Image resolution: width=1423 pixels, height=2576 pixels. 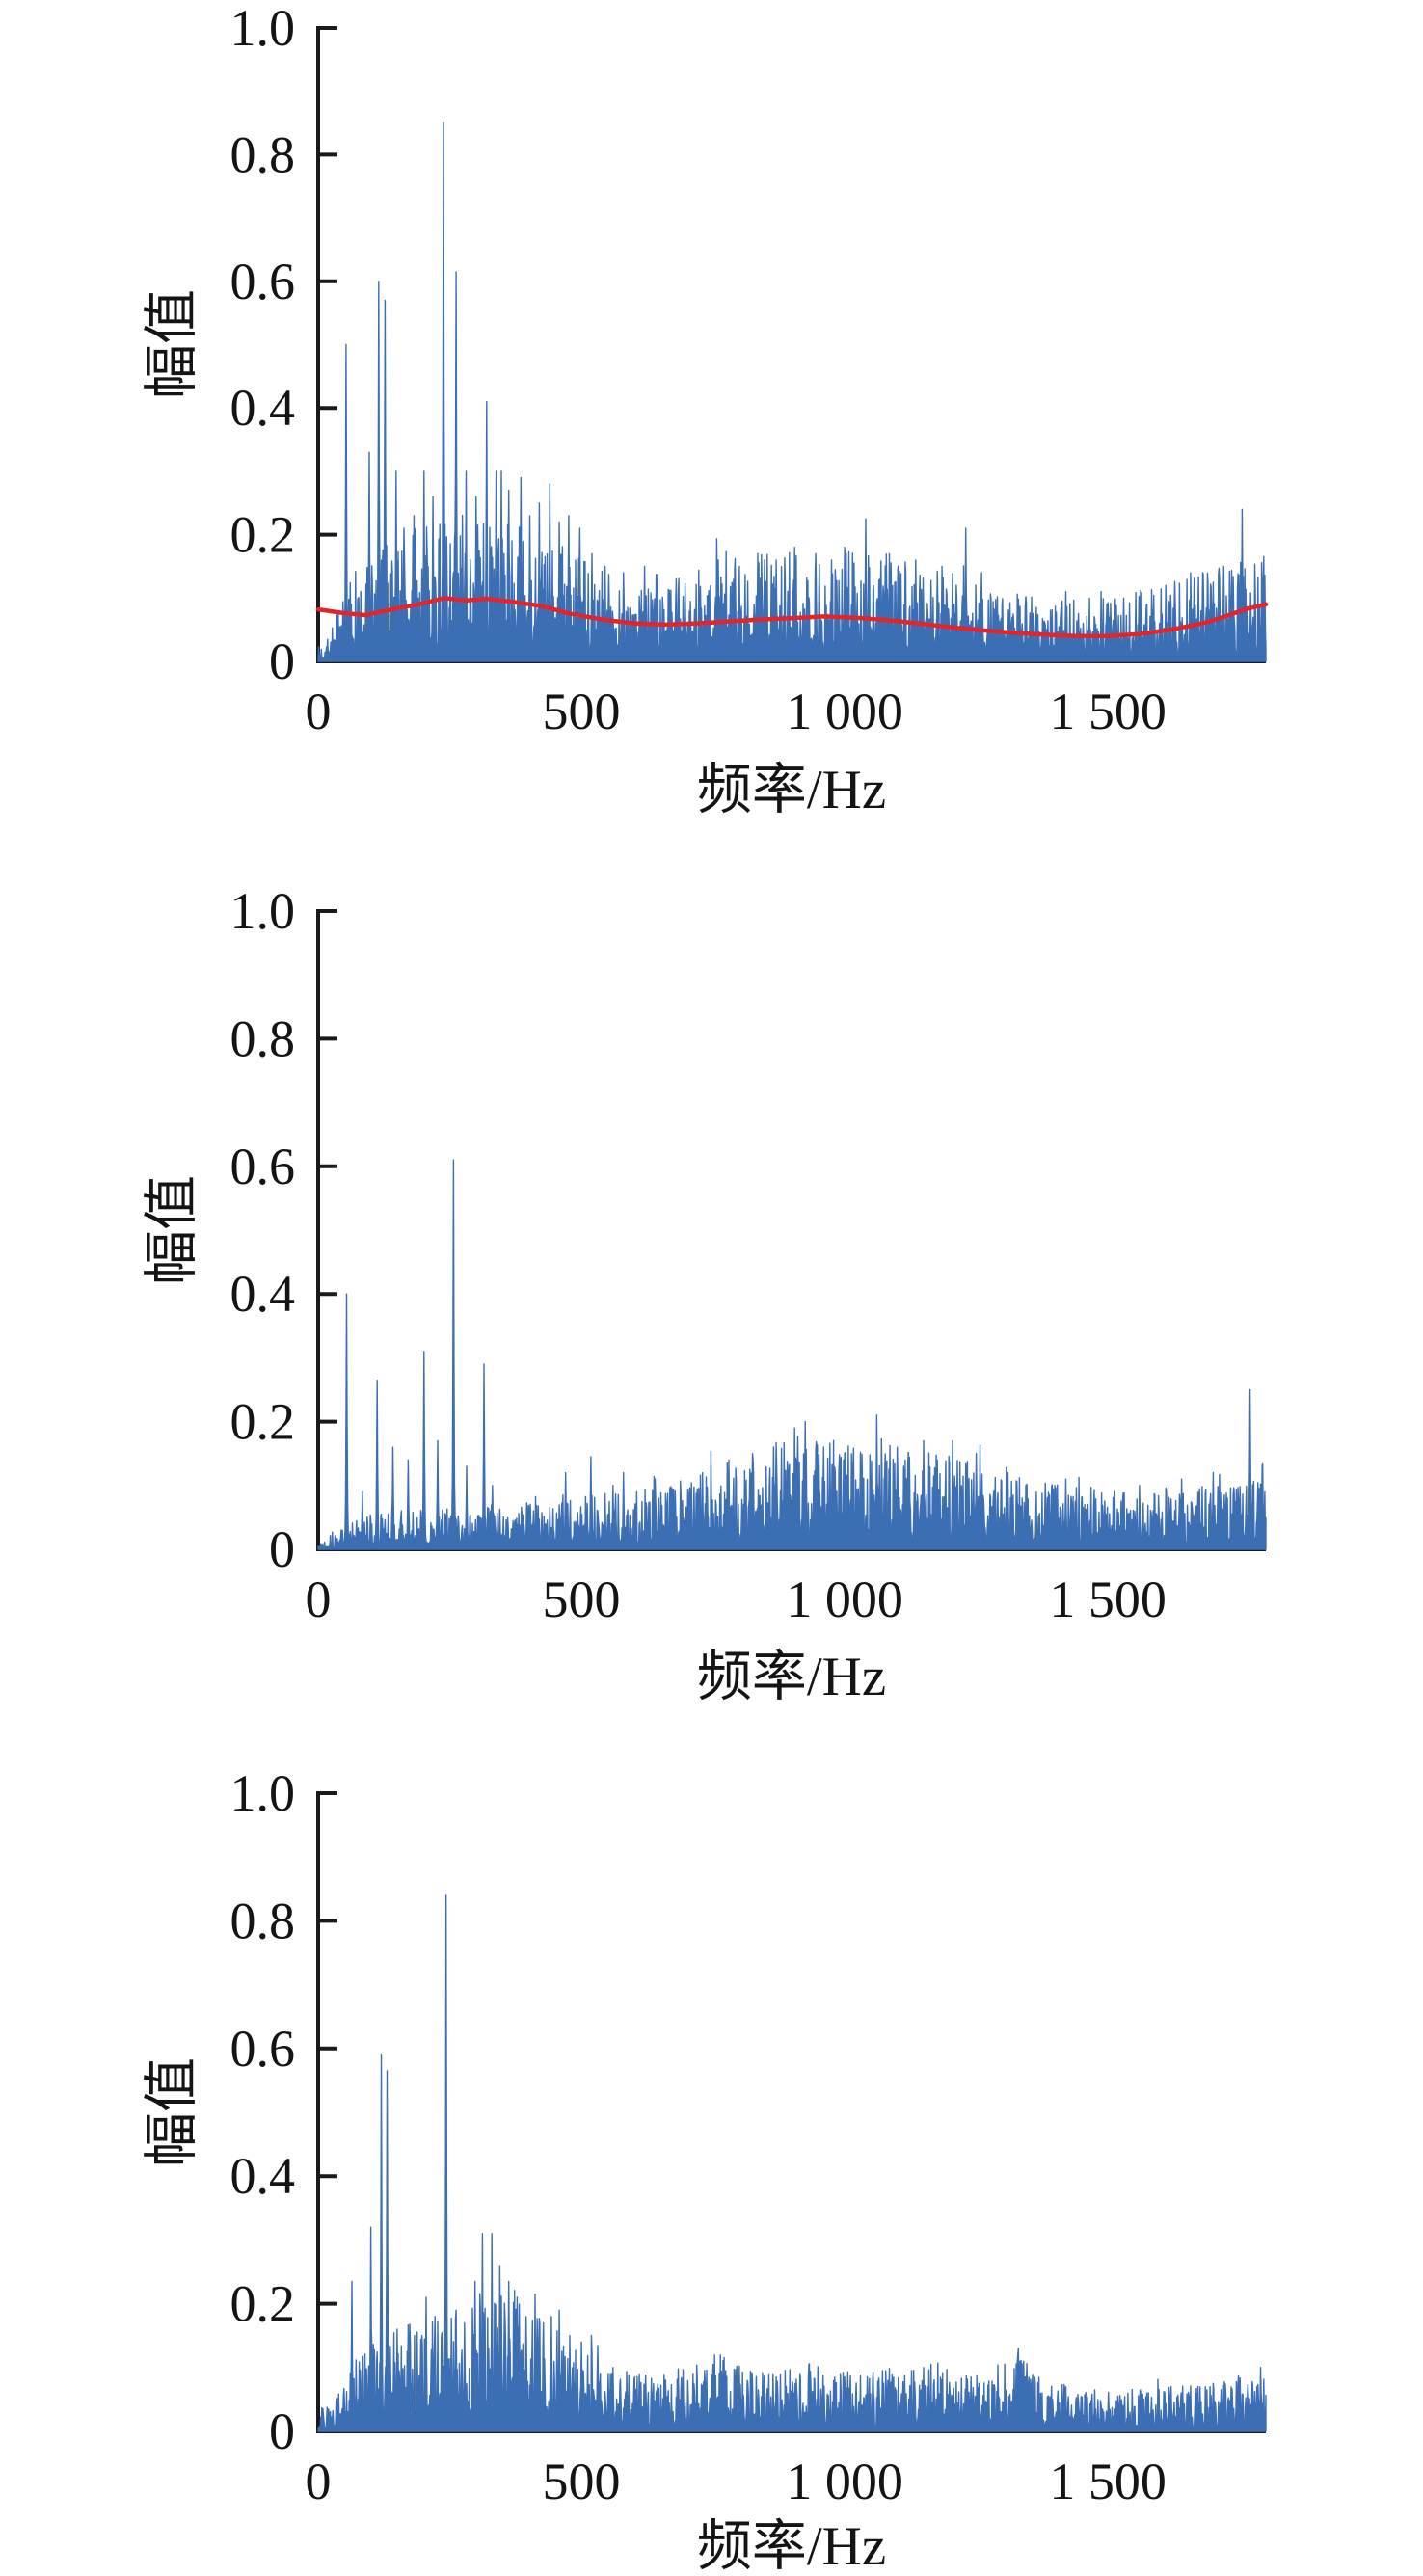 I want to click on trend-line, so click(x=792, y=617).